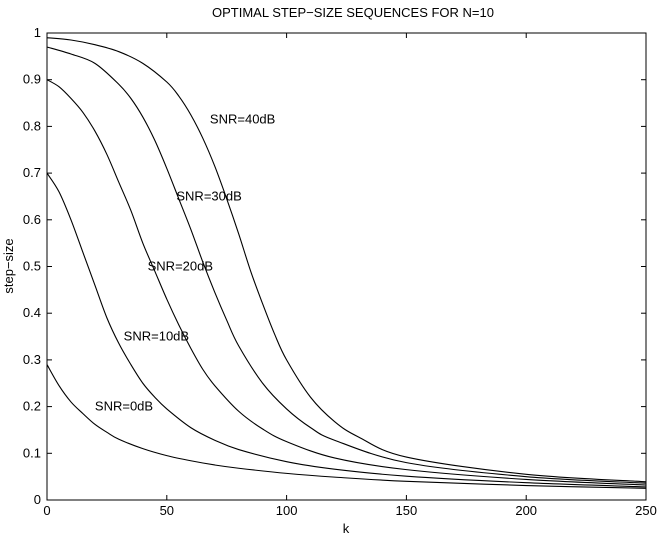  Describe the element at coordinates (208, 195) in the screenshot. I see `curve-annotation: SNR=30dB` at that location.